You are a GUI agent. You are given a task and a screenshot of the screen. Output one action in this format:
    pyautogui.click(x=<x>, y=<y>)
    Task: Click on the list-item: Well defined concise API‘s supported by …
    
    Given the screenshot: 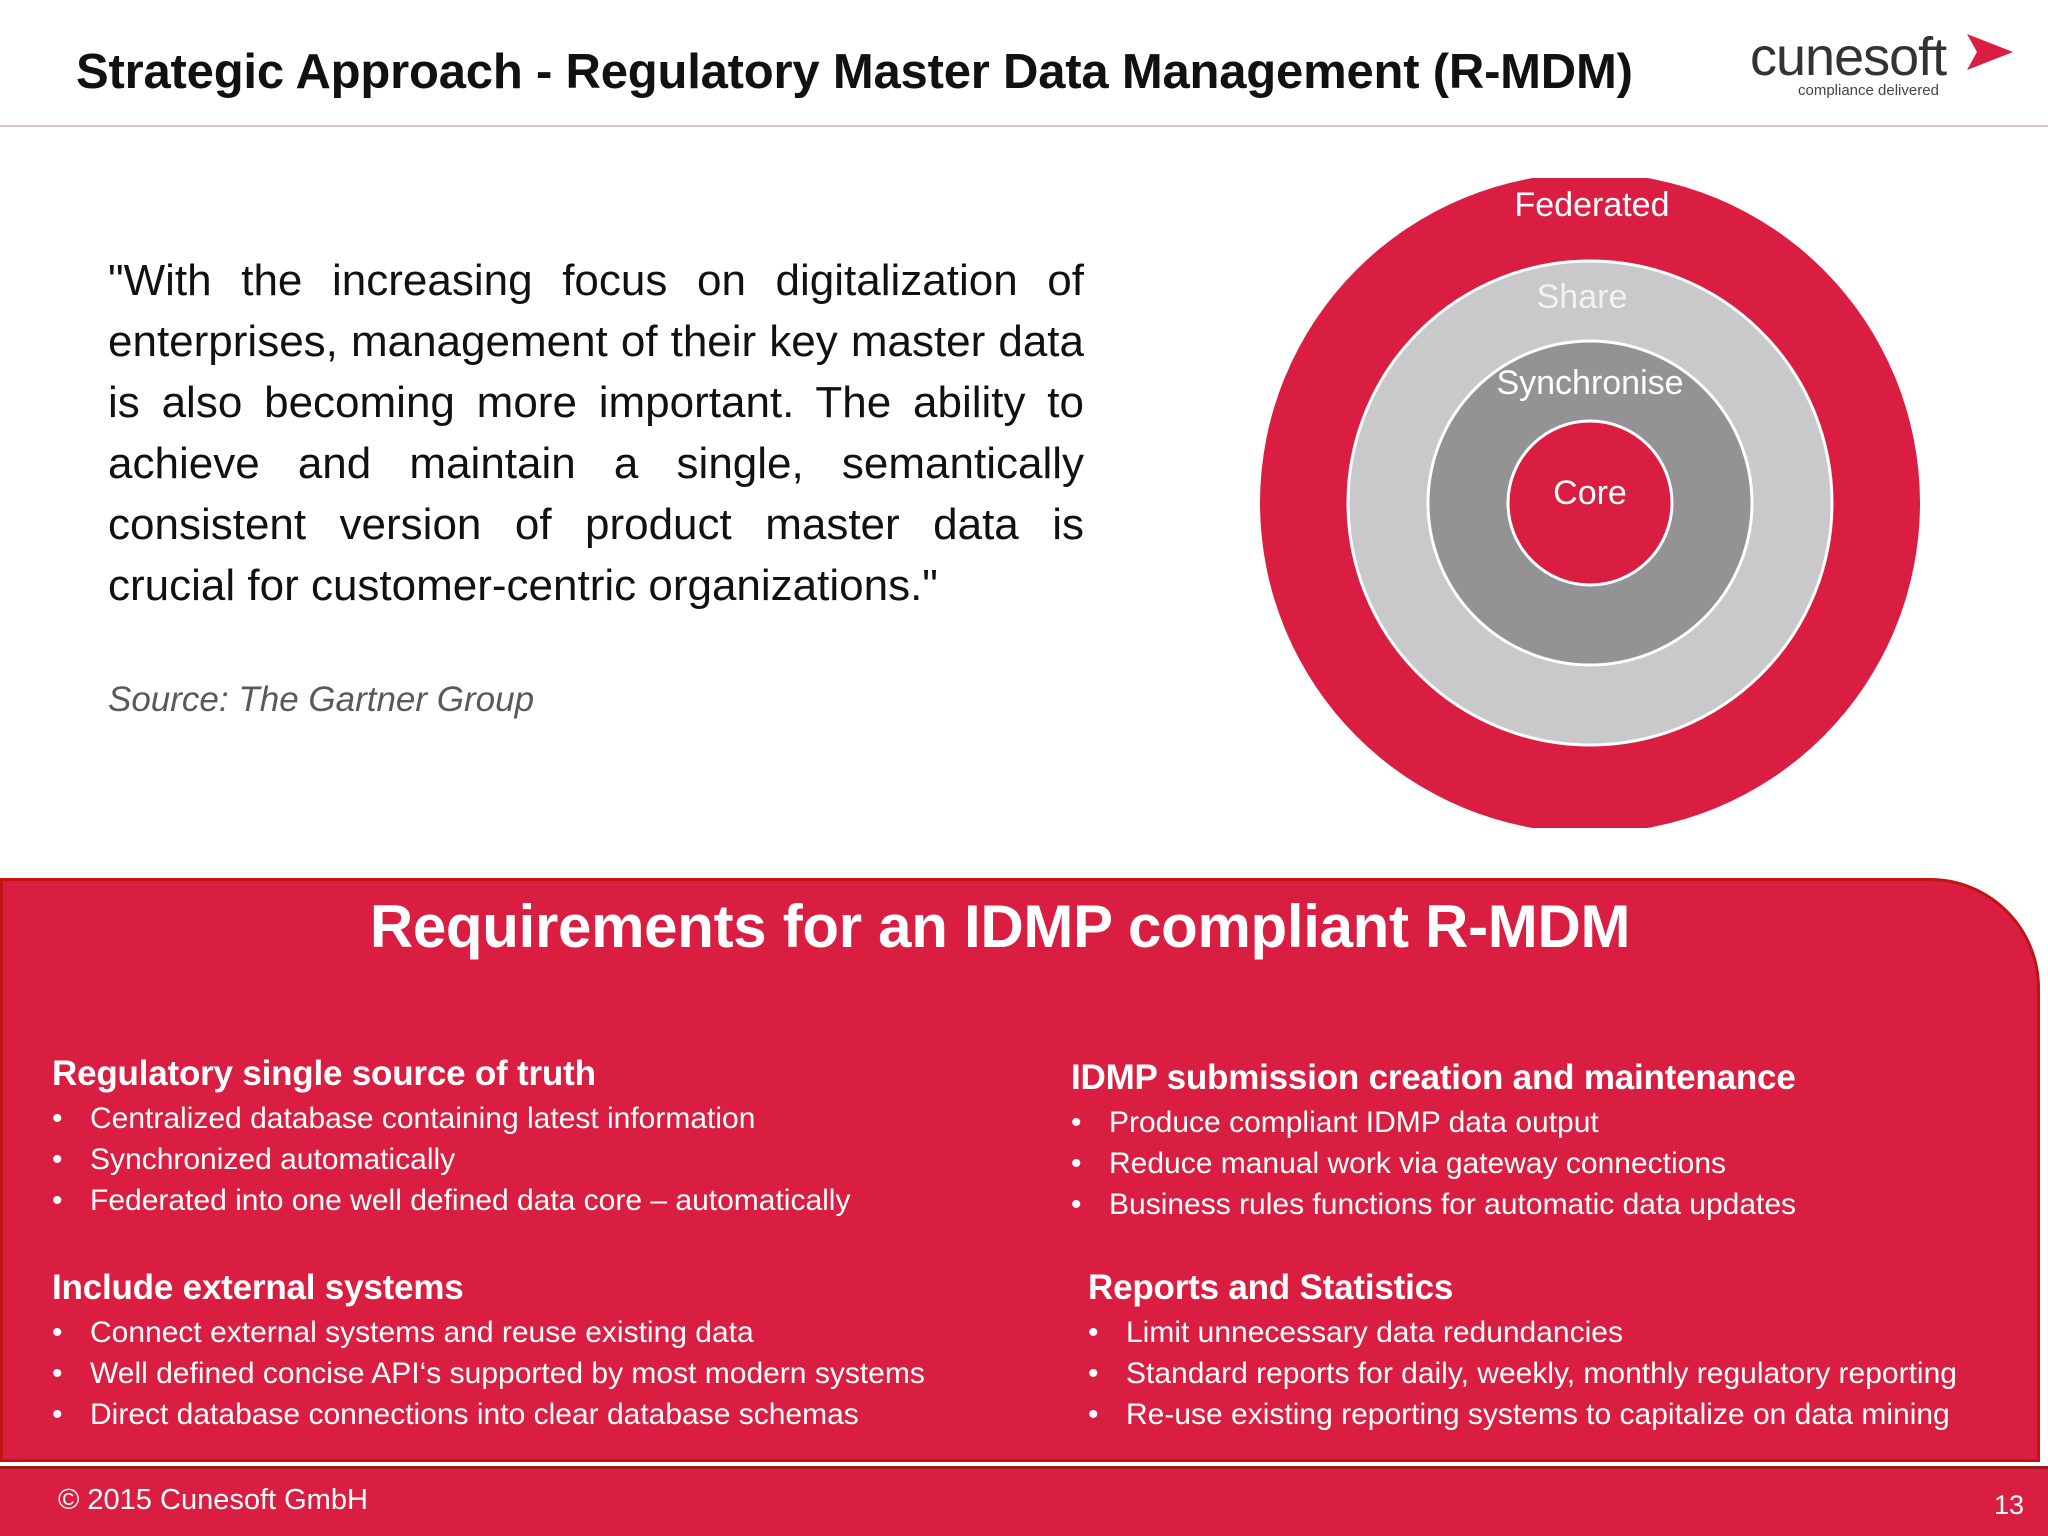 What is the action you would take?
    pyautogui.click(x=488, y=1373)
    